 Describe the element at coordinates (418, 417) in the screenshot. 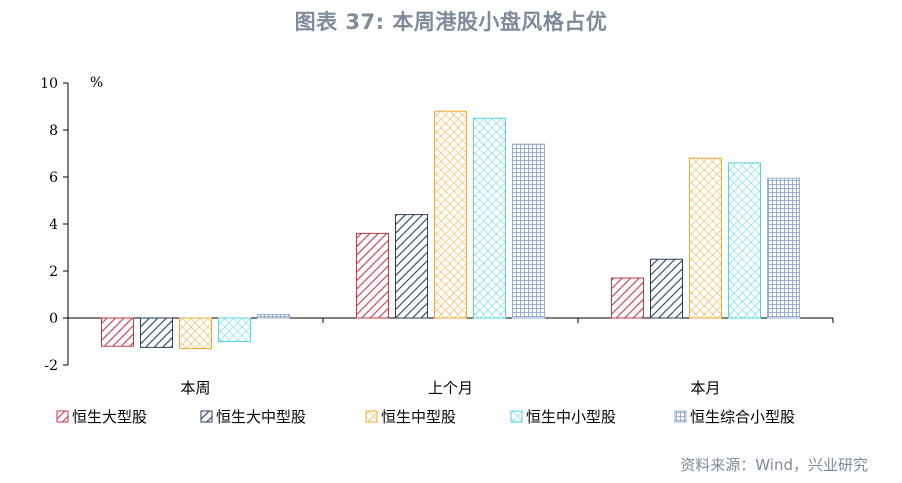

I see `legend-label-3: 恒生中型股` at that location.